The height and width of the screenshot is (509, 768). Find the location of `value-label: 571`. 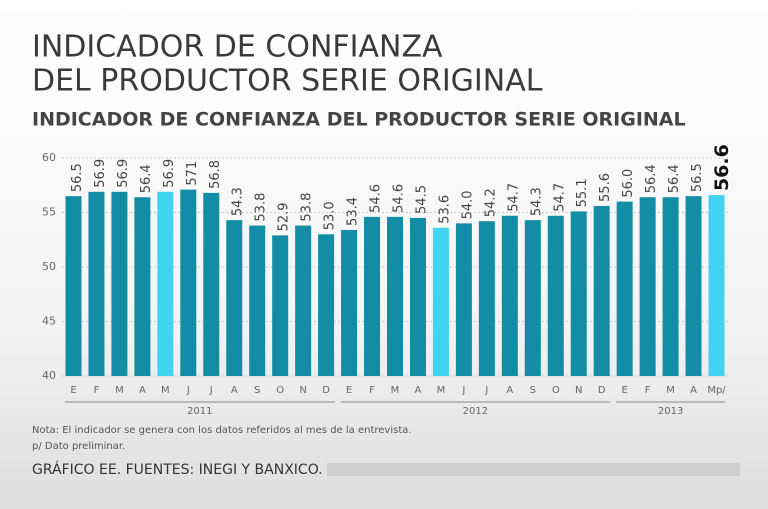

value-label: 571 is located at coordinates (192, 173).